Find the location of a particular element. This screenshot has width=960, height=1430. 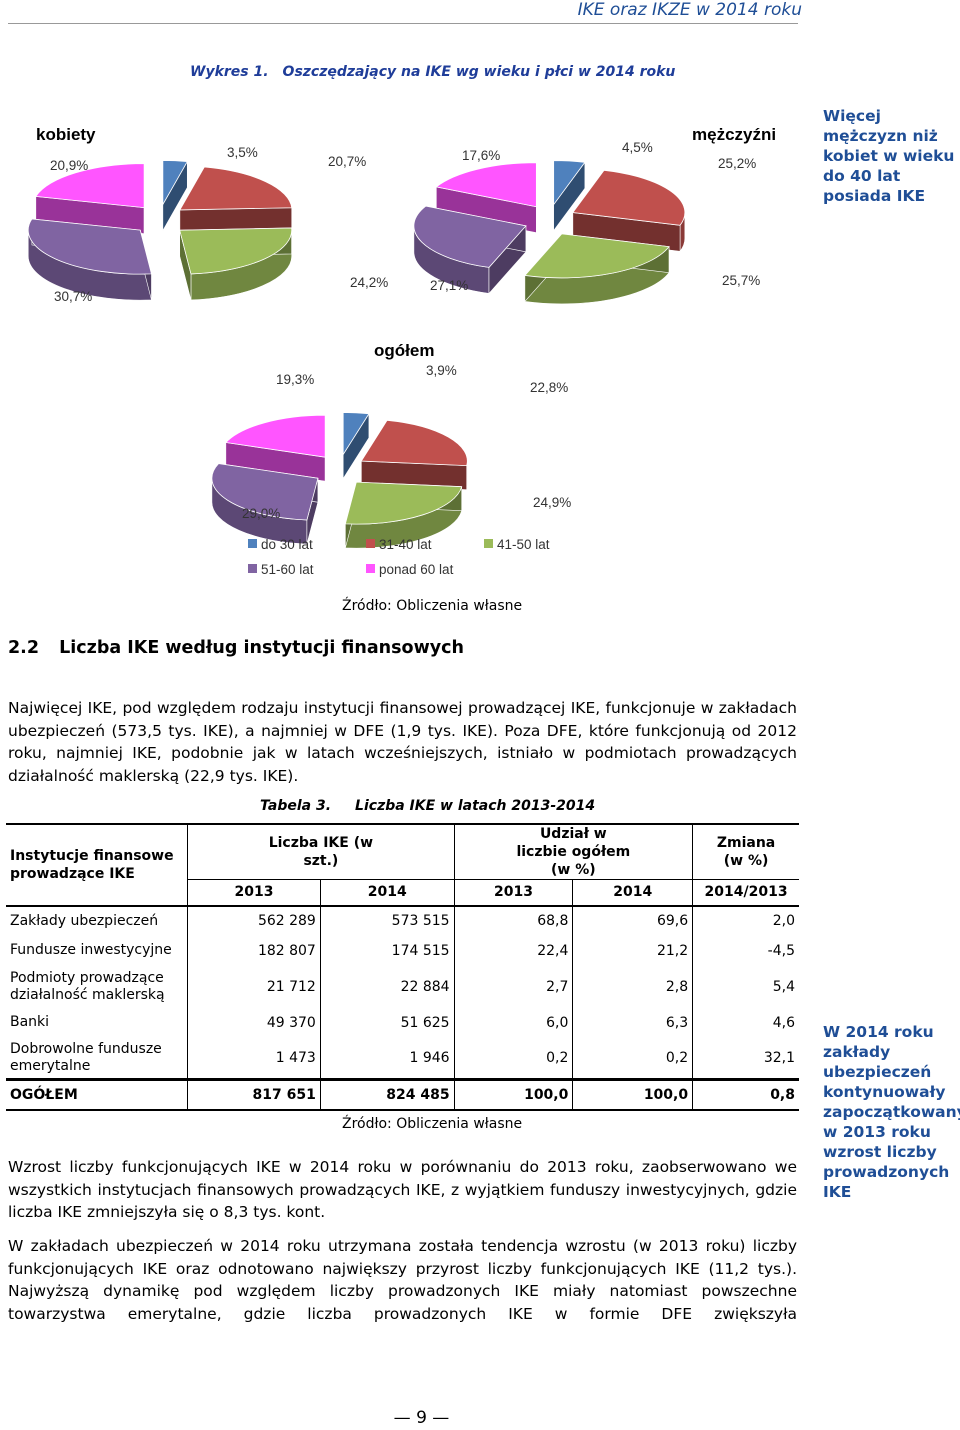

row-count-2013: 562 289 is located at coordinates (254, 920).